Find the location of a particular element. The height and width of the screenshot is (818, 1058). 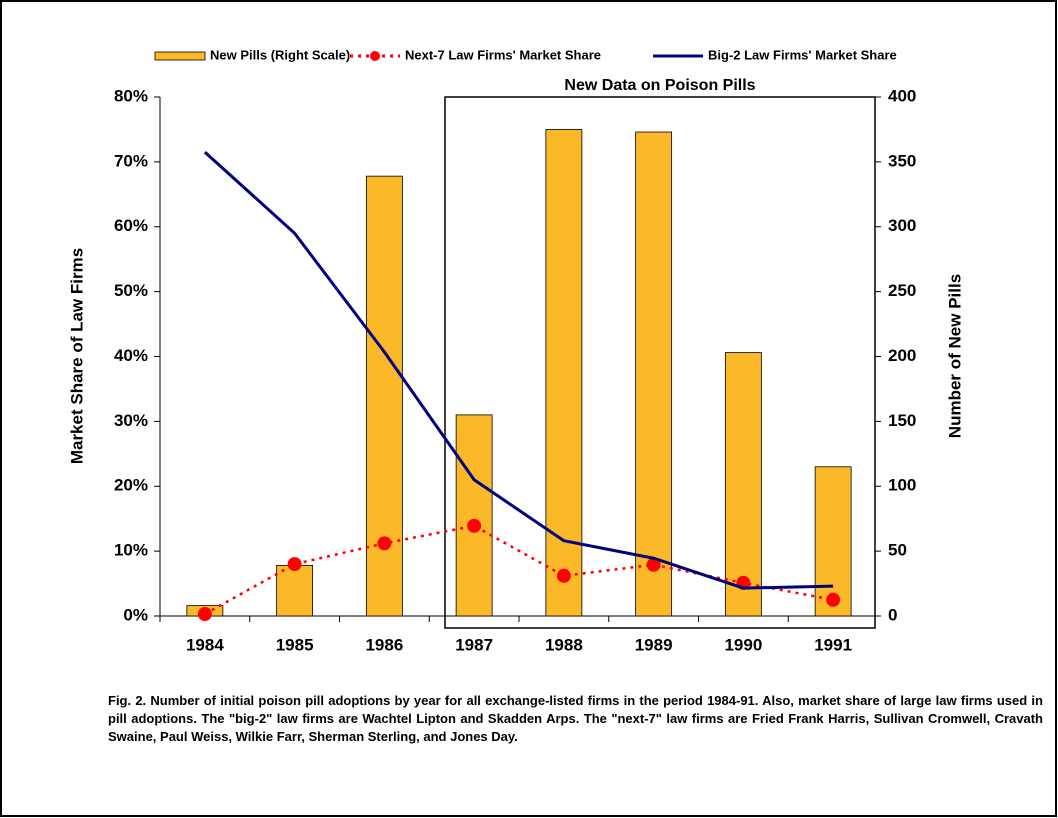

y-tick-label: 40% is located at coordinates (131, 355).